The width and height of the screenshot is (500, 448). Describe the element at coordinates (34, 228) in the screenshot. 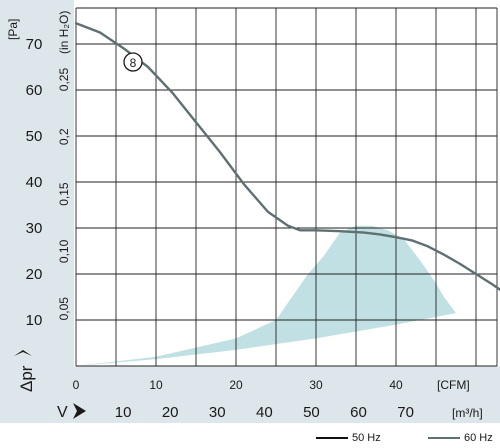

I see `y-tick-pa: 30` at that location.